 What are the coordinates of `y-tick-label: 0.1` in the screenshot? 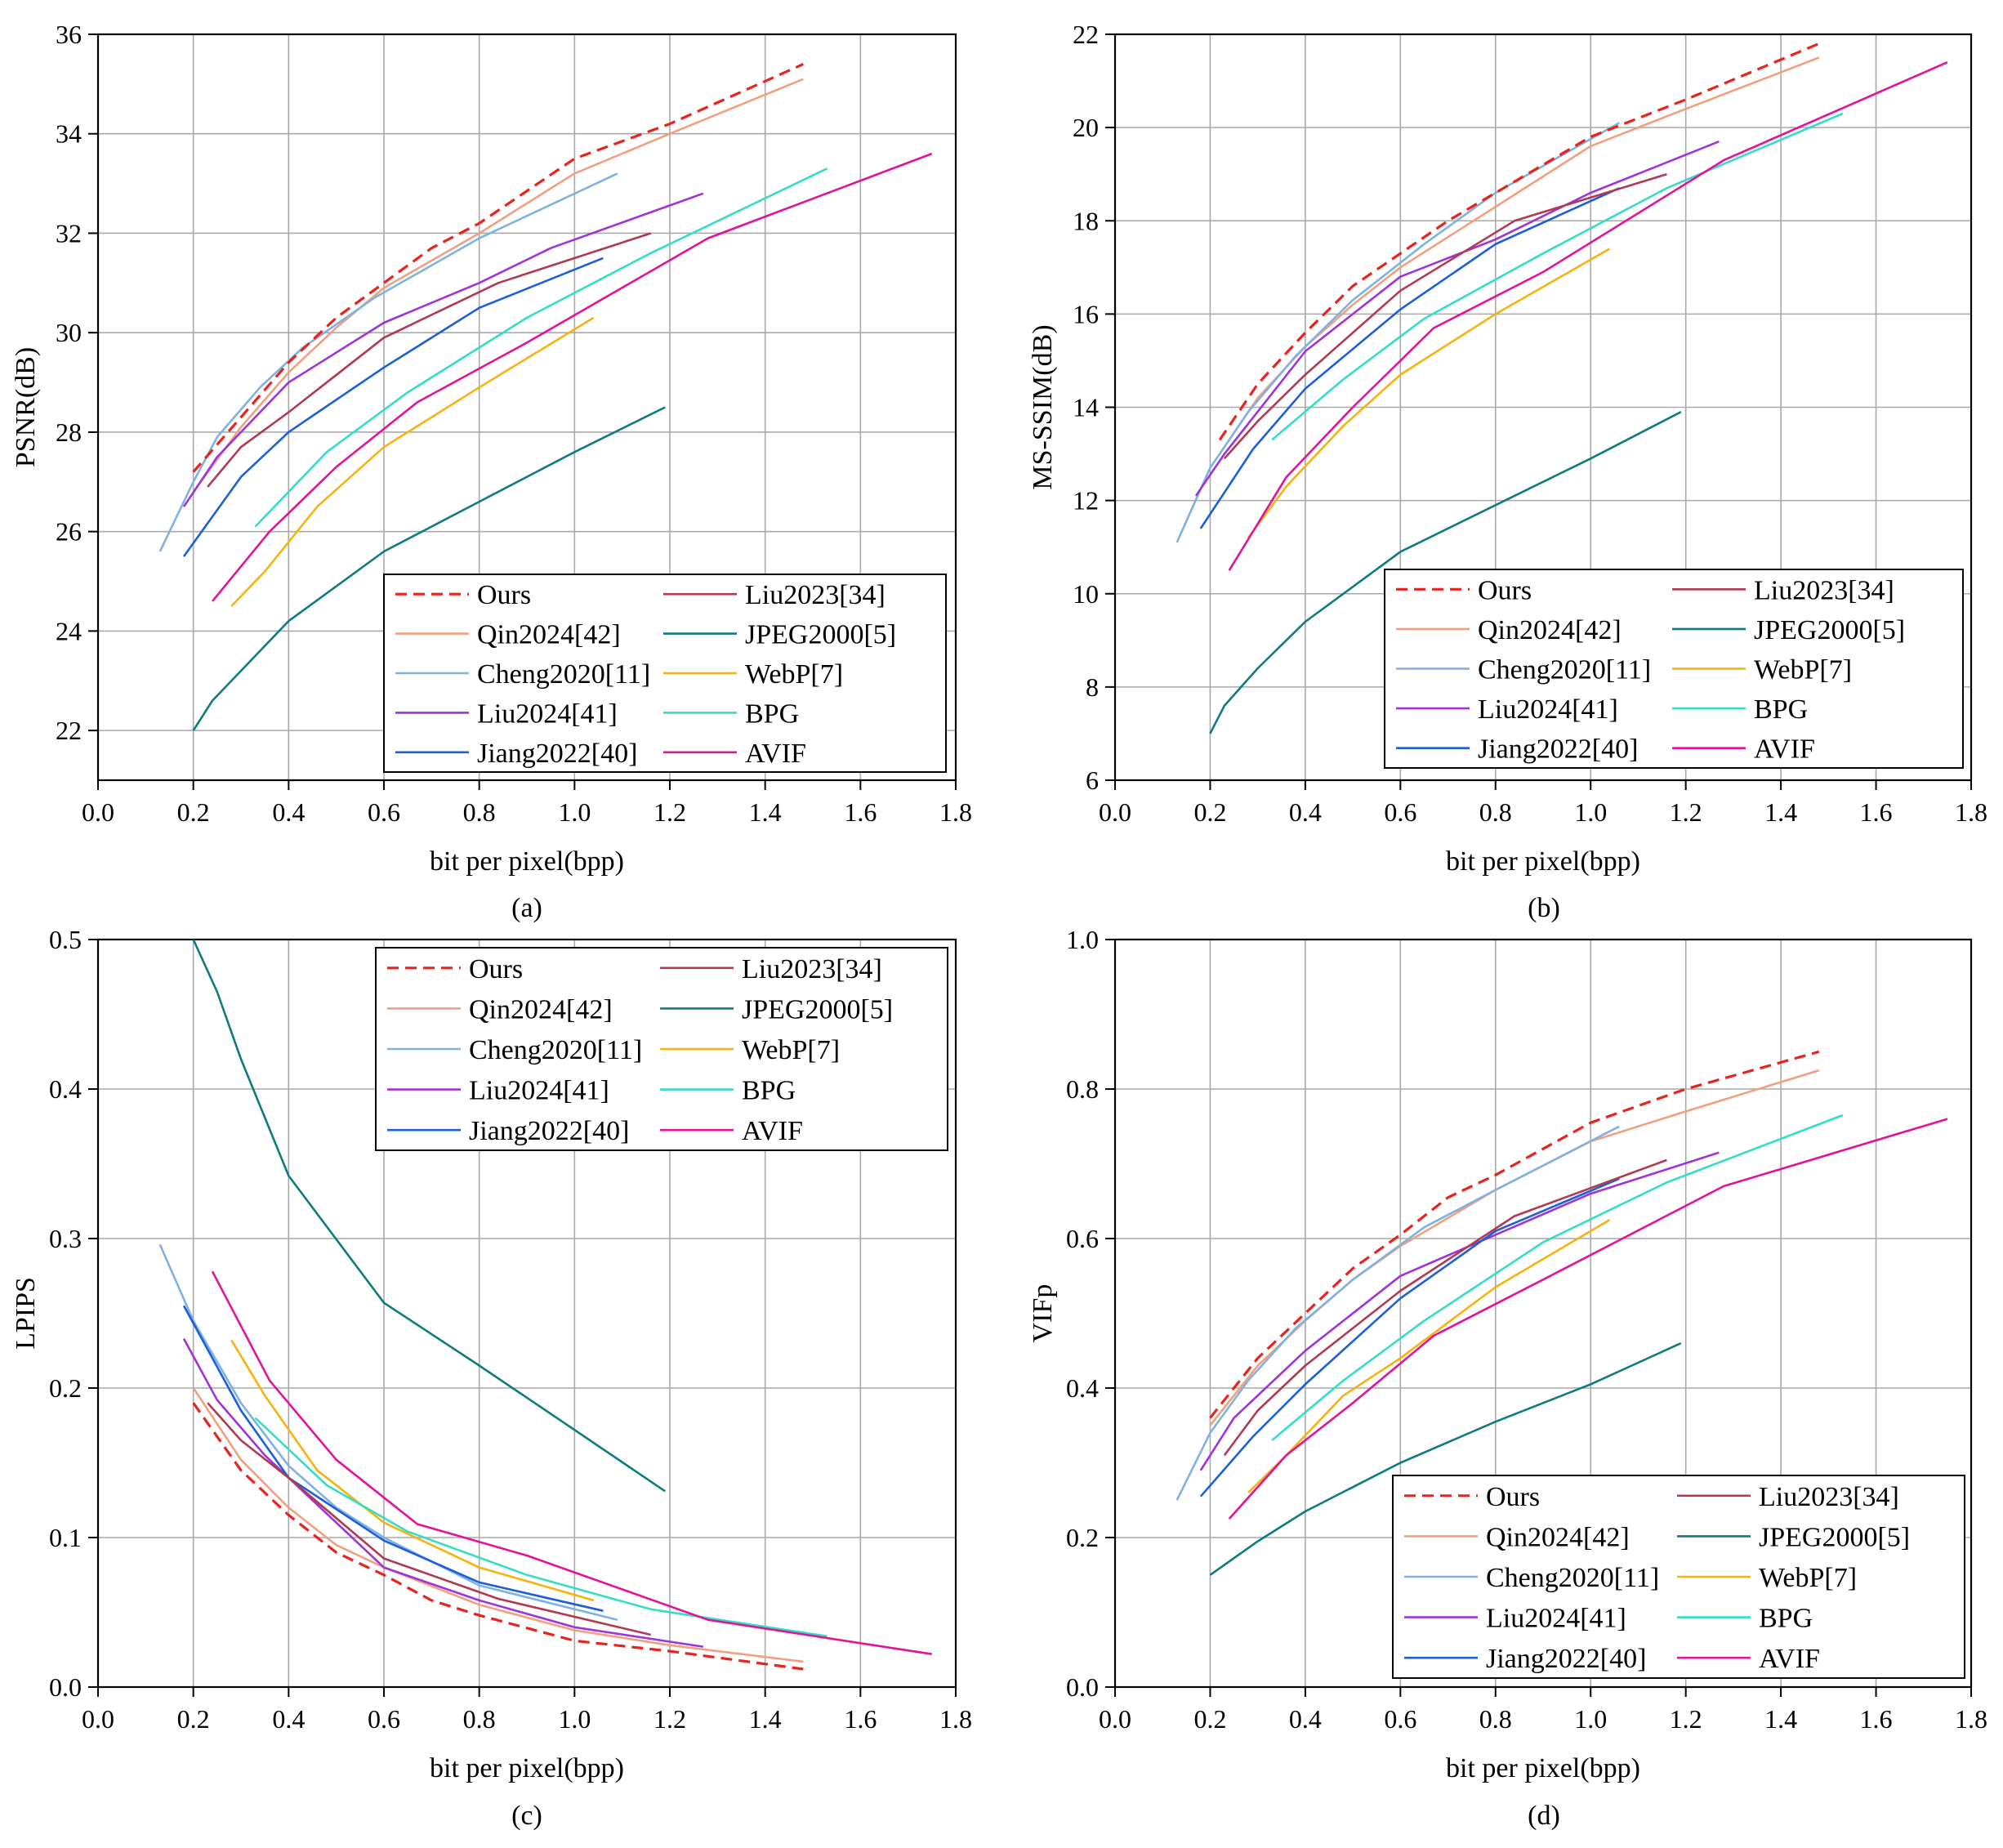 It's located at (65, 1537).